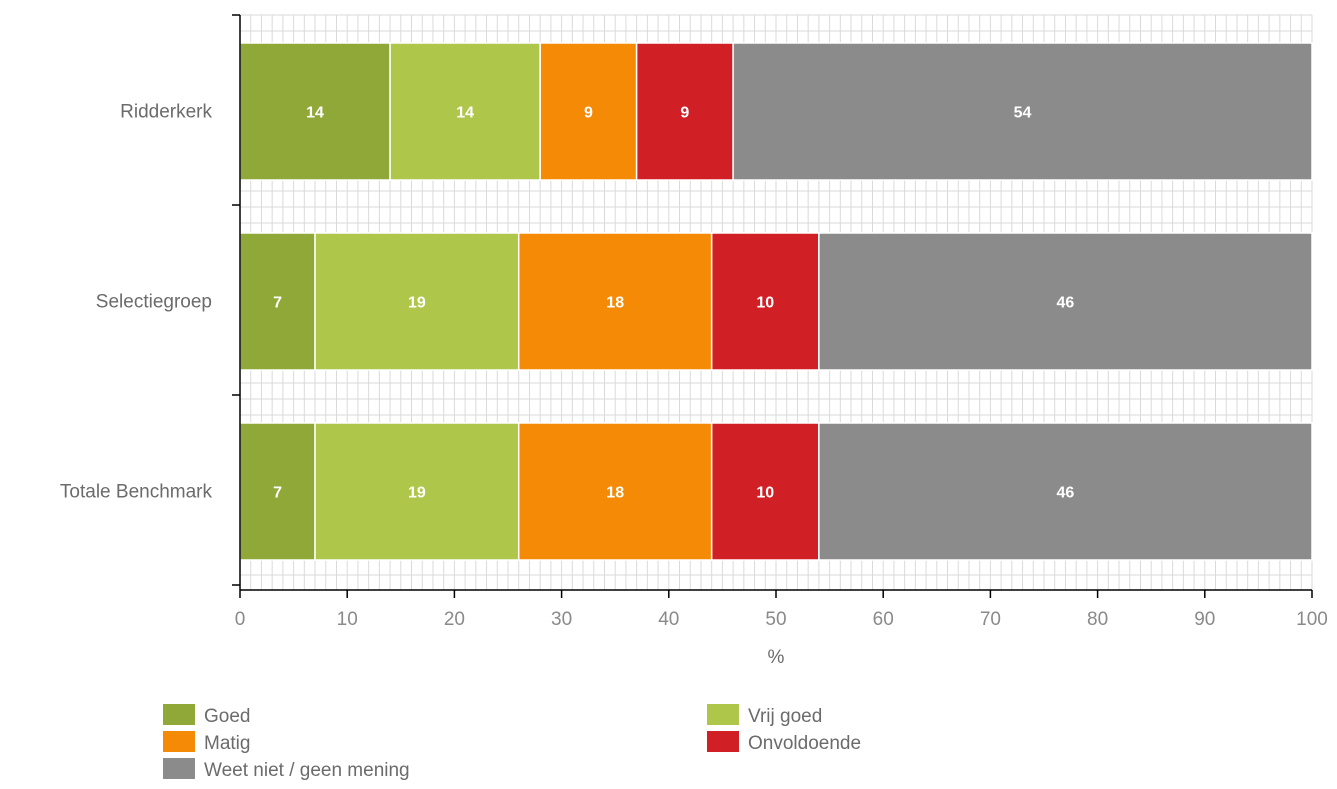  What do you see at coordinates (179, 768) in the screenshot?
I see `legend-swatch-weet-niet-geen-mening` at bounding box center [179, 768].